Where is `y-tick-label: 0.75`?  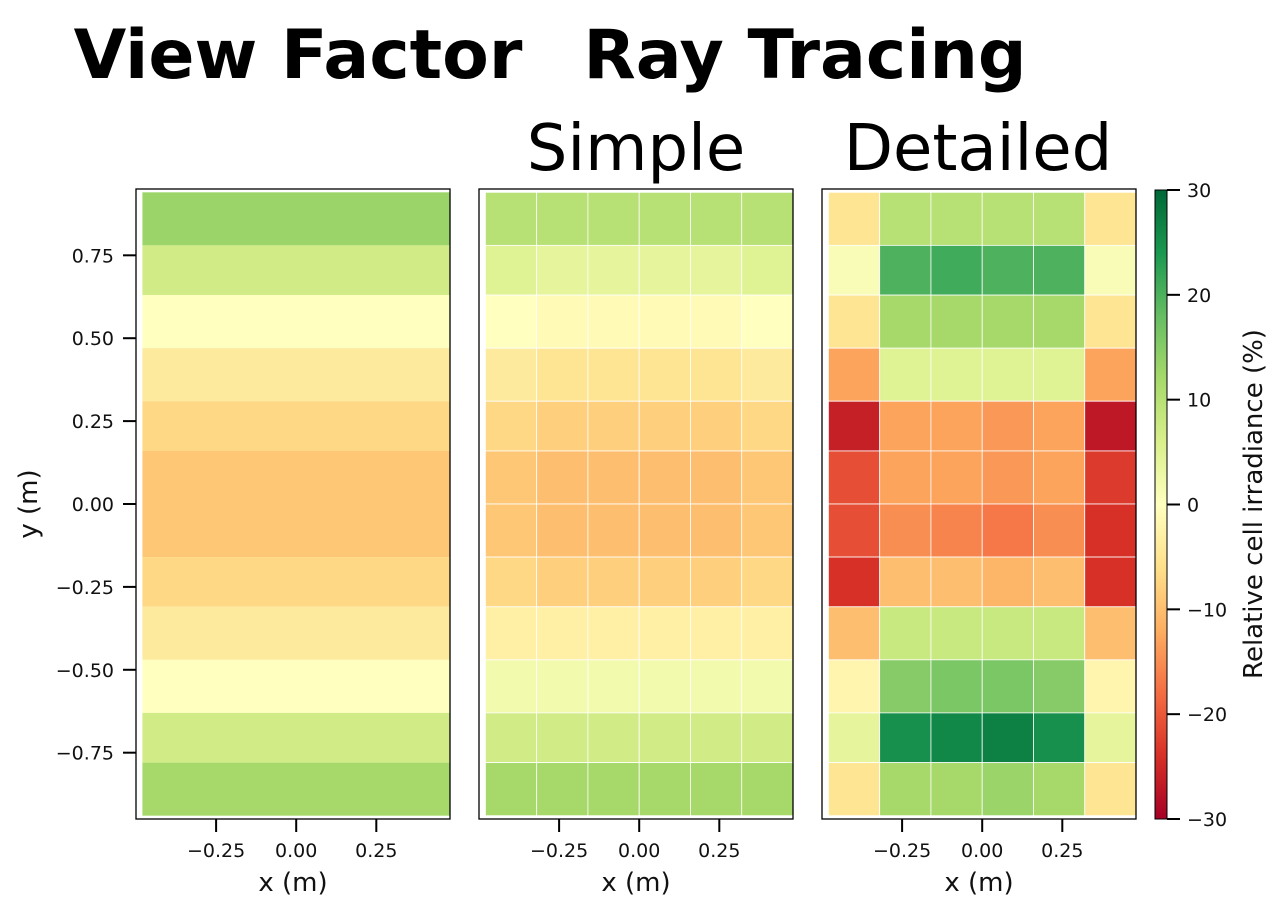
y-tick-label: 0.75 is located at coordinates (93, 256).